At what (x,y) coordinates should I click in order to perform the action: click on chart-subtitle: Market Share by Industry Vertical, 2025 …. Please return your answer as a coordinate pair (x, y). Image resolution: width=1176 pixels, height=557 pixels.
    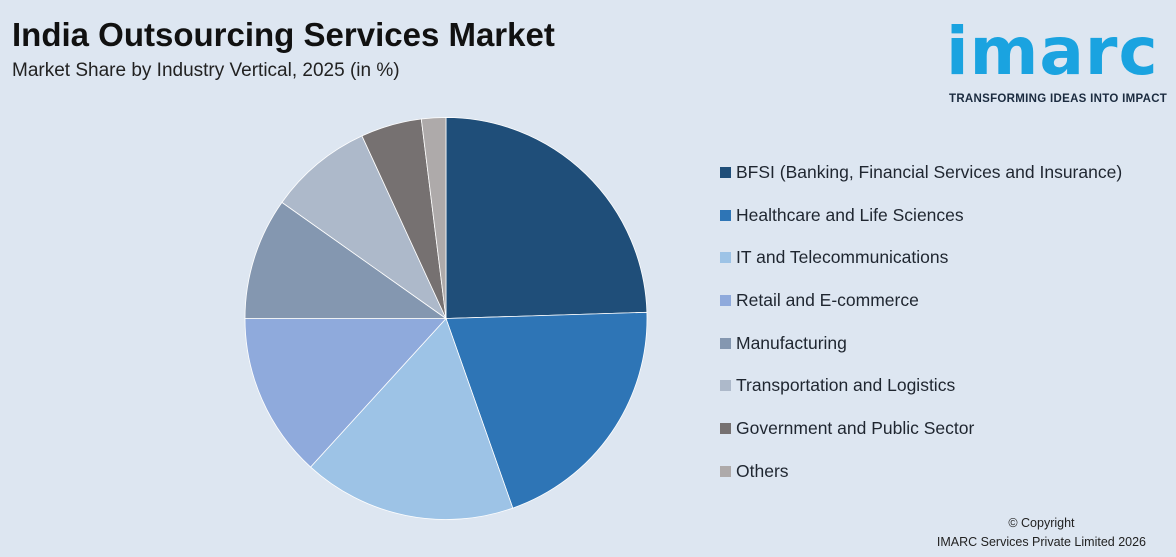
    Looking at the image, I should click on (206, 70).